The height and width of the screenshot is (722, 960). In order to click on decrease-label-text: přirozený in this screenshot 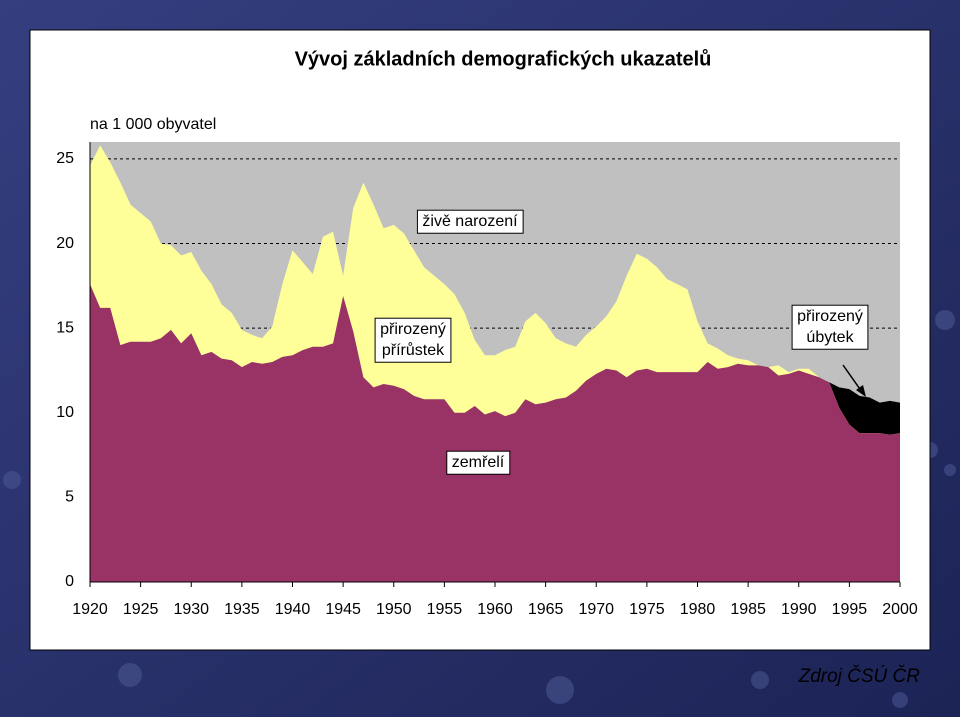, I will do `click(830, 316)`.